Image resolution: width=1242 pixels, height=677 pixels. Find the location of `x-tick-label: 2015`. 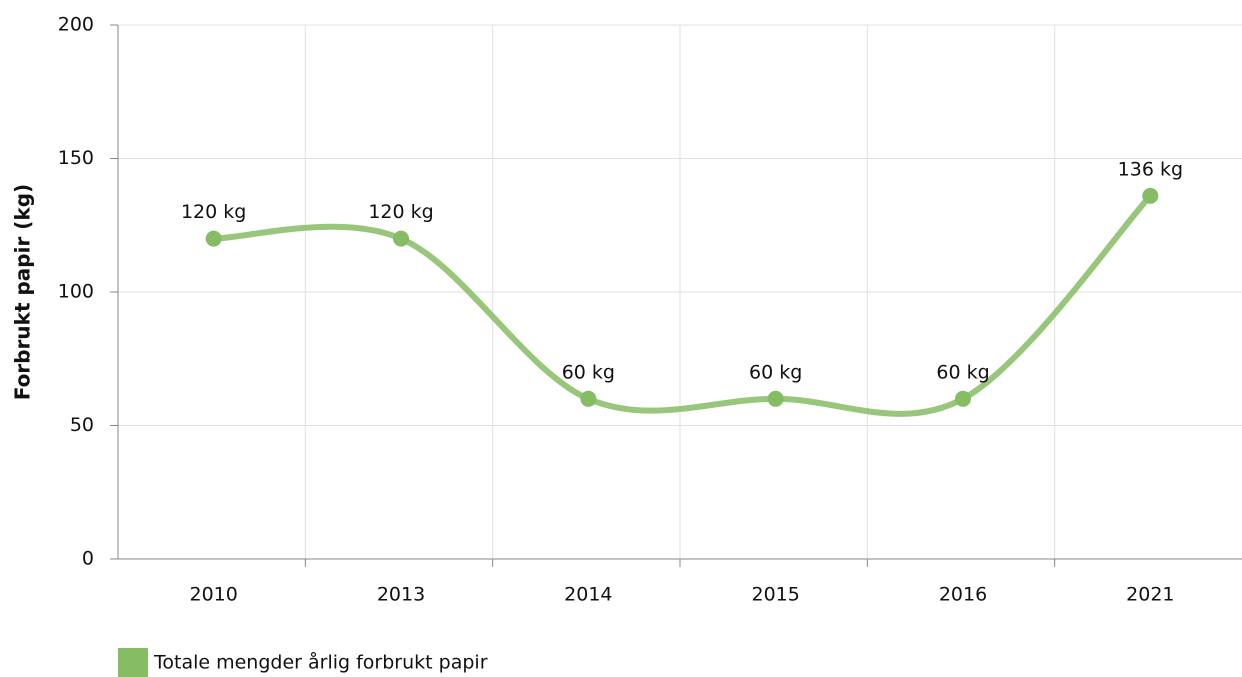

x-tick-label: 2015 is located at coordinates (775, 595).